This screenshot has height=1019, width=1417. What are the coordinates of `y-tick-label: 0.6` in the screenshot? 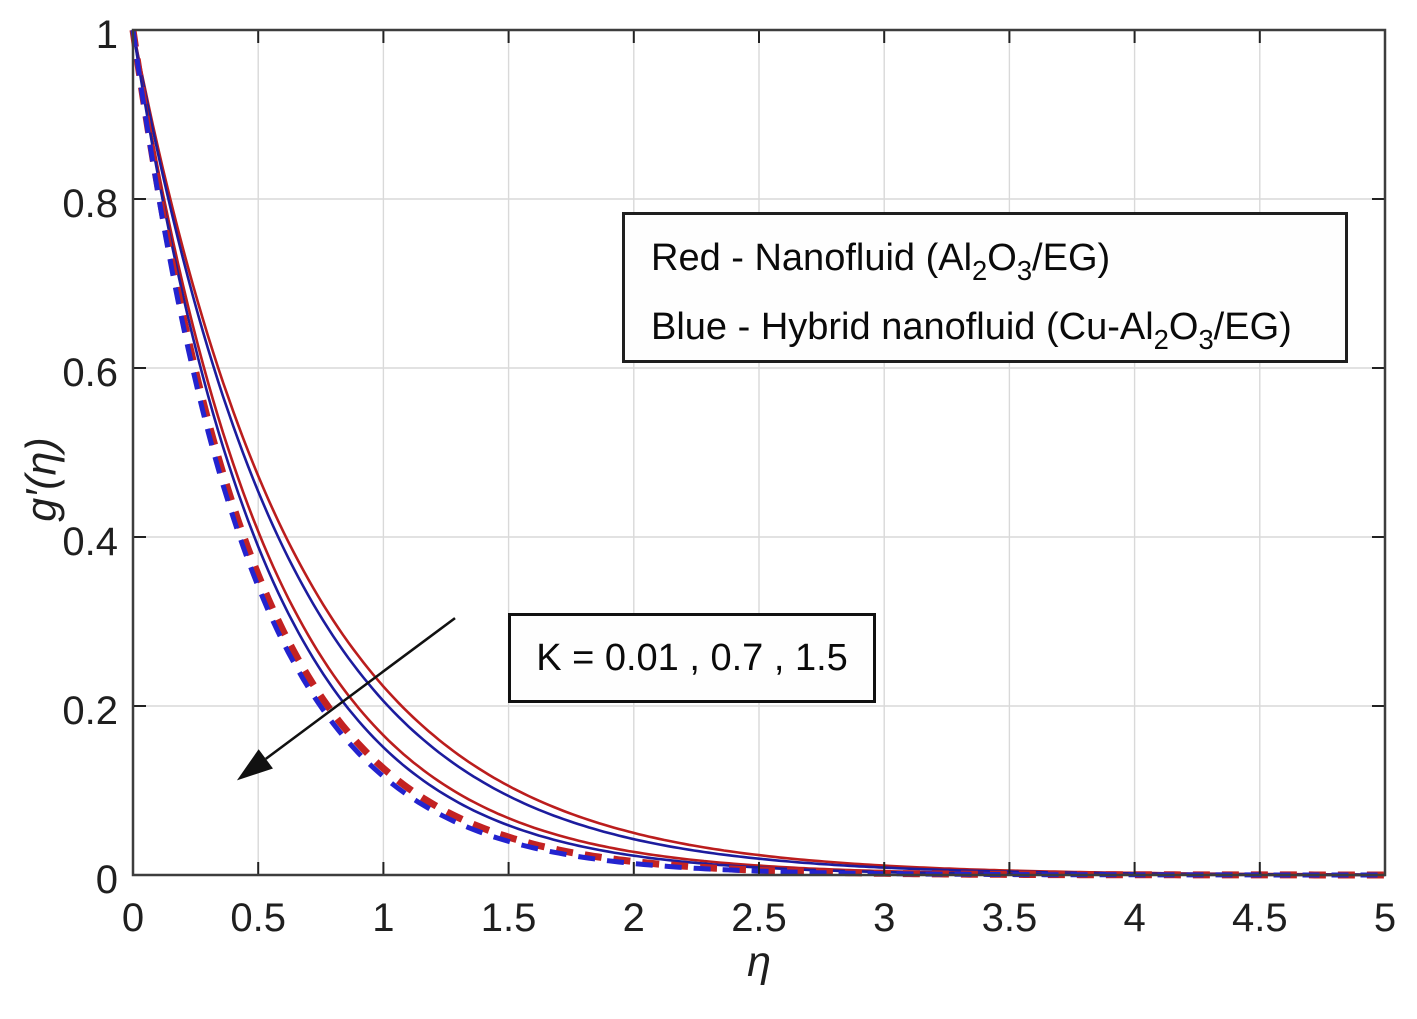 It's located at (90, 373).